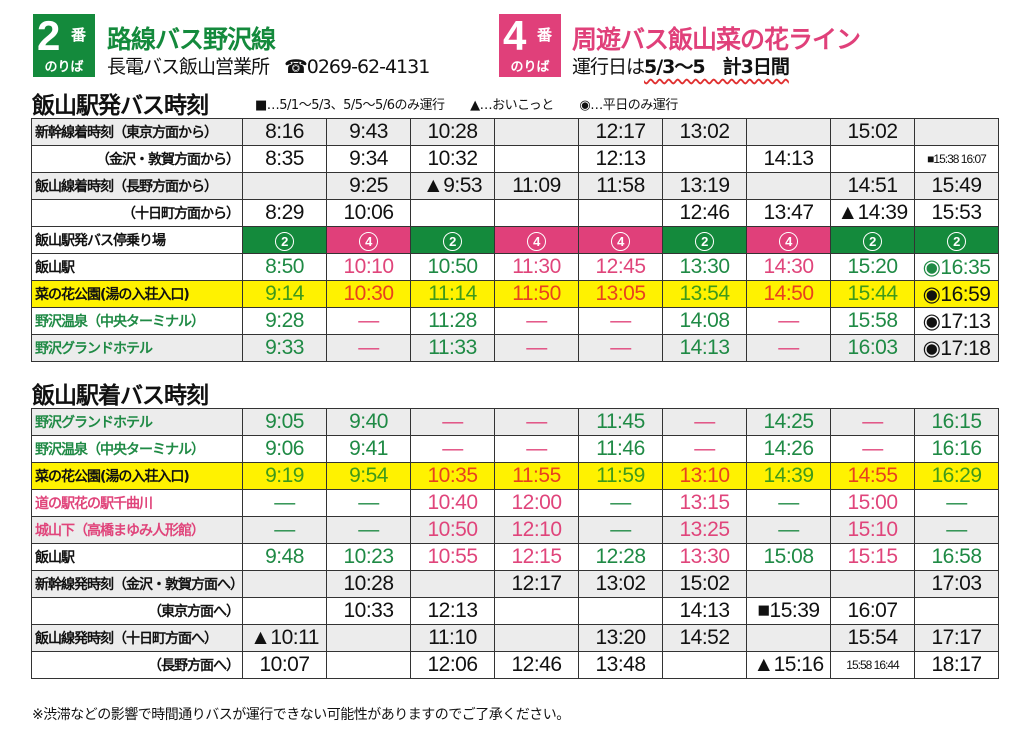 This screenshot has width=1024, height=732. I want to click on time-cell: 13:48, so click(620, 665).